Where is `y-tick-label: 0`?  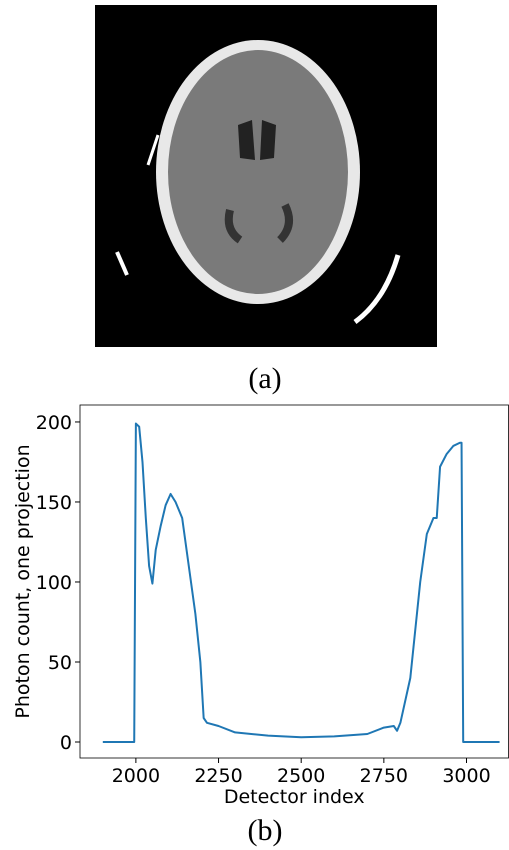 y-tick-label: 0 is located at coordinates (66, 743).